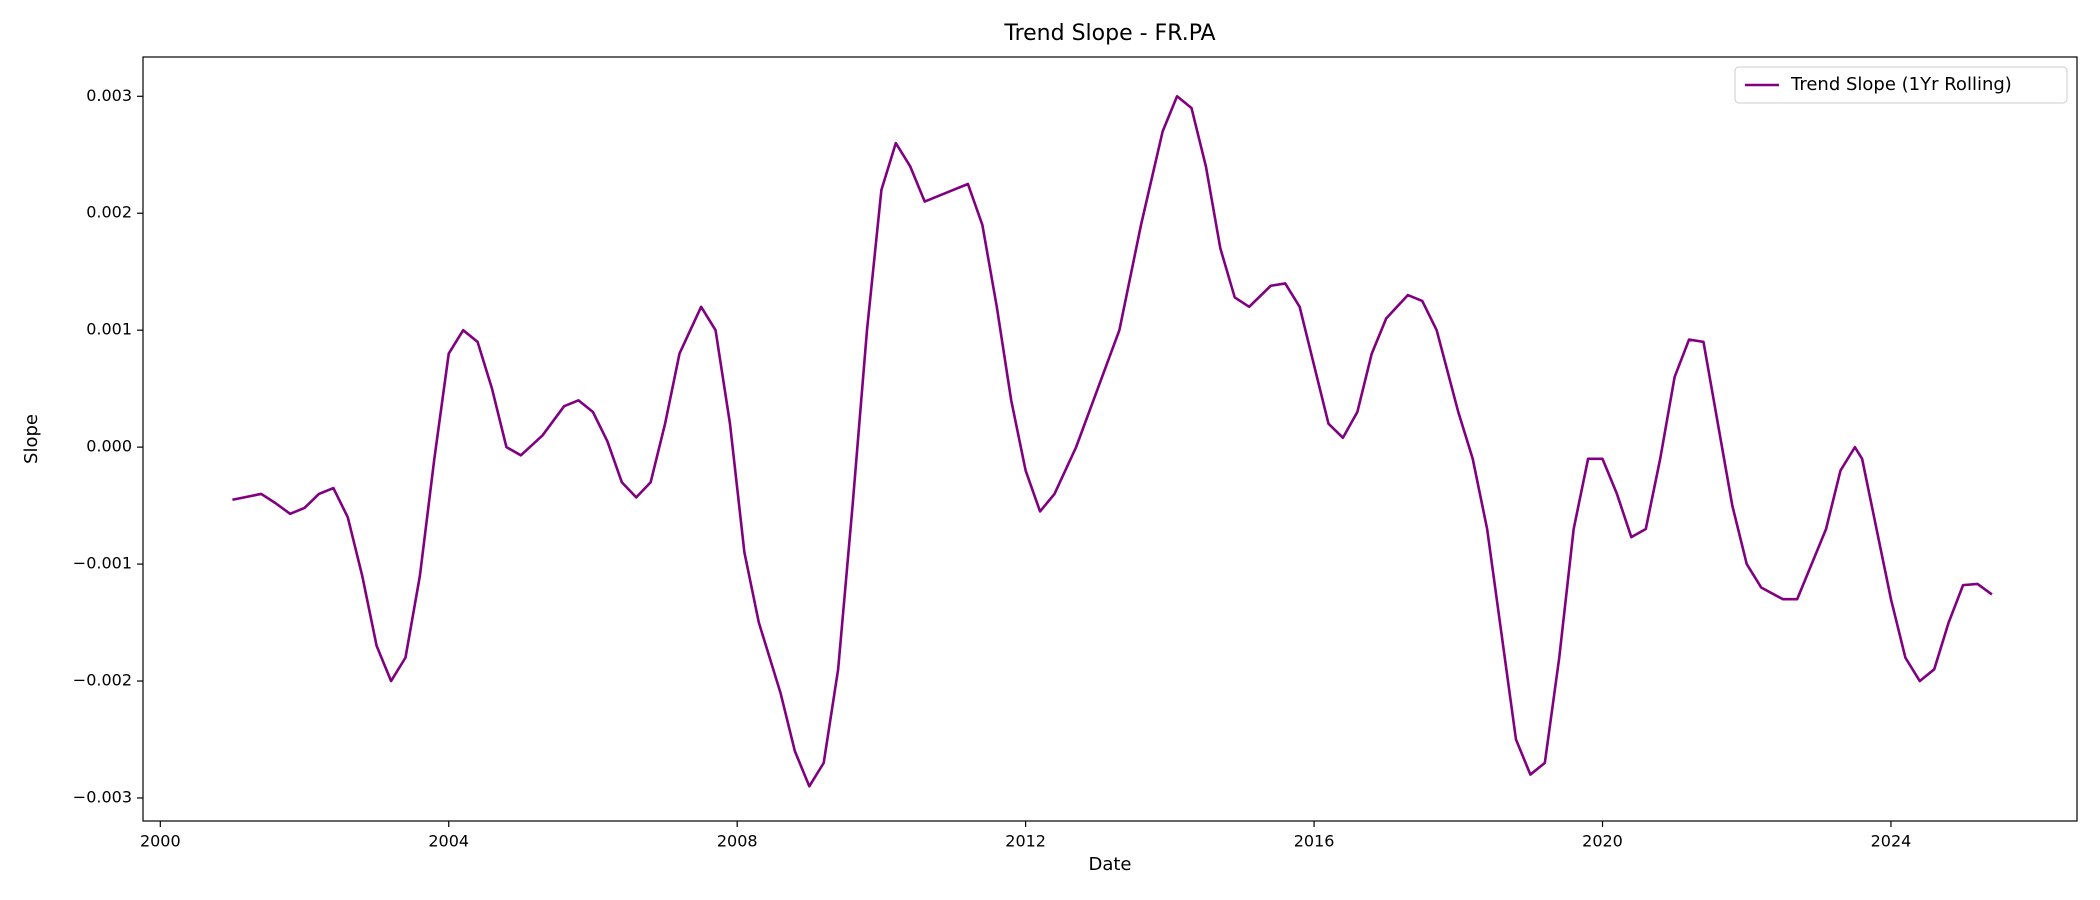 The width and height of the screenshot is (2100, 900). I want to click on y-tick-label: 0.000, so click(109, 446).